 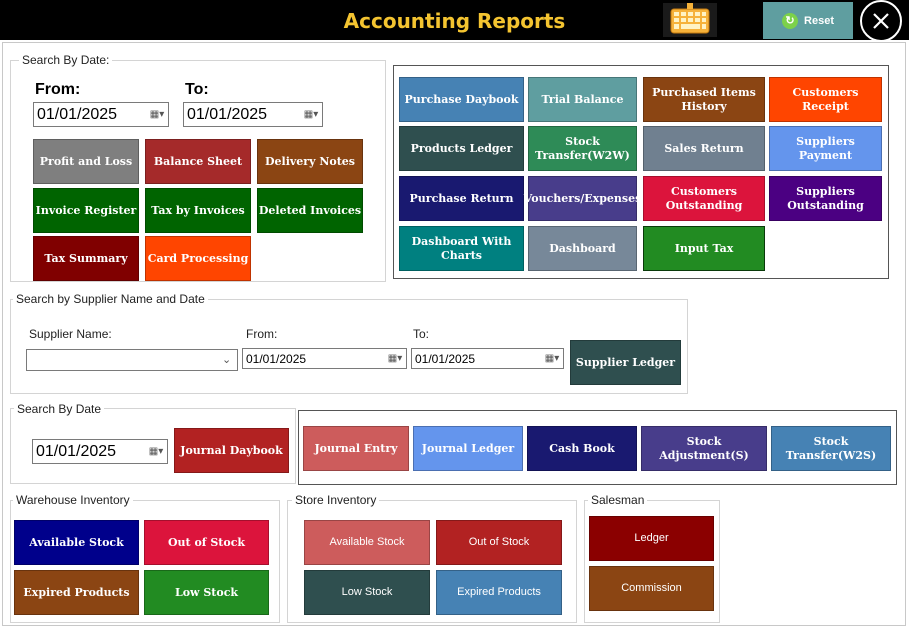 I want to click on title-bar, so click(x=454, y=20).